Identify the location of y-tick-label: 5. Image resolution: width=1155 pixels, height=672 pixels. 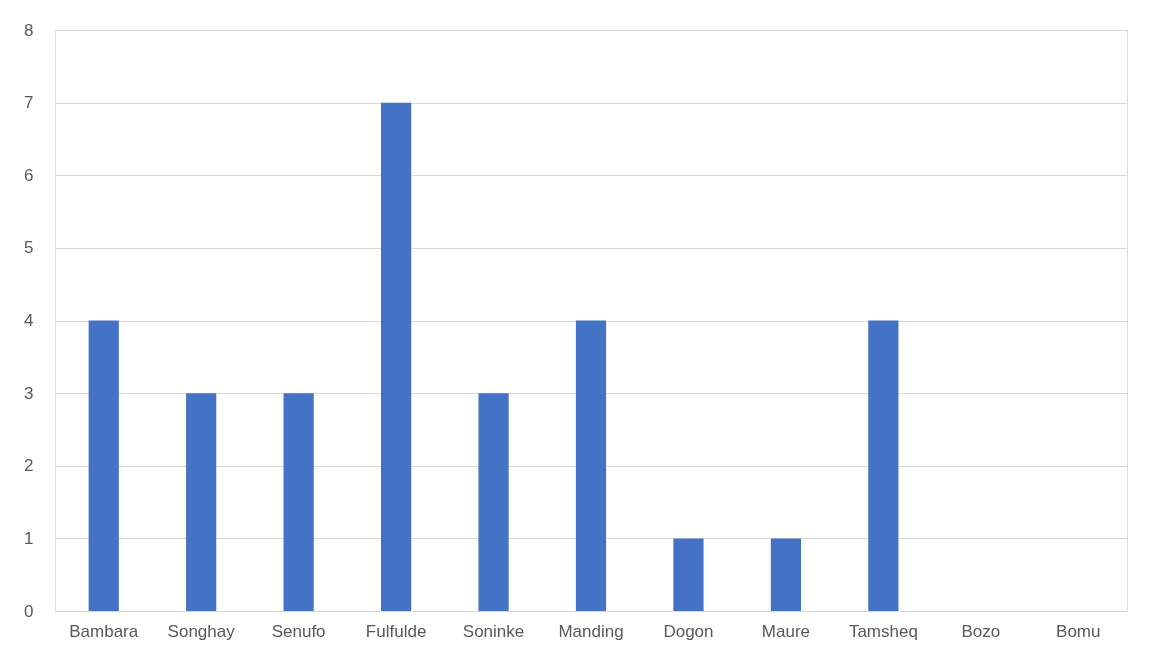
(29, 248).